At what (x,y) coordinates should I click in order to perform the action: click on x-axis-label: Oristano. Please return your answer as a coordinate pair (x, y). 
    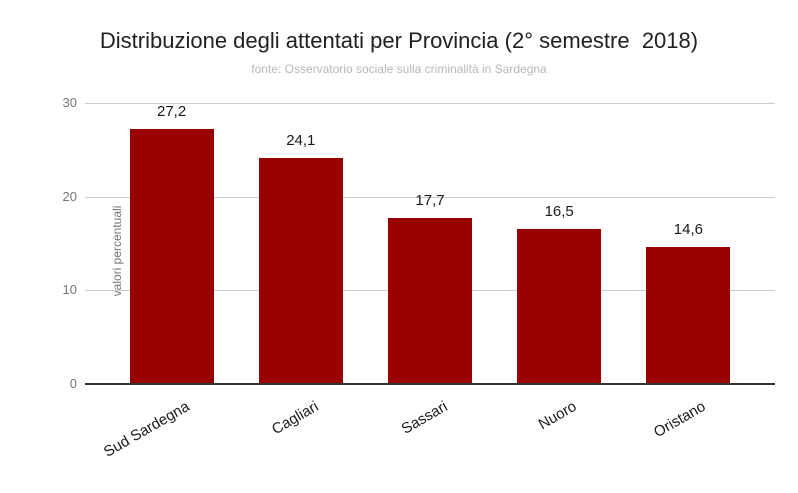
    Looking at the image, I should click on (680, 420).